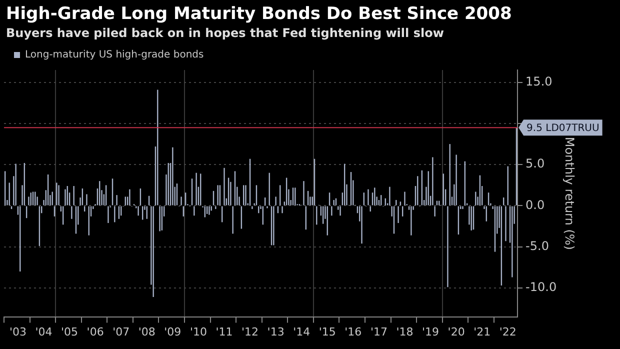  Describe the element at coordinates (569, 193) in the screenshot. I see `y-axis-title: Monthly return (%)` at that location.